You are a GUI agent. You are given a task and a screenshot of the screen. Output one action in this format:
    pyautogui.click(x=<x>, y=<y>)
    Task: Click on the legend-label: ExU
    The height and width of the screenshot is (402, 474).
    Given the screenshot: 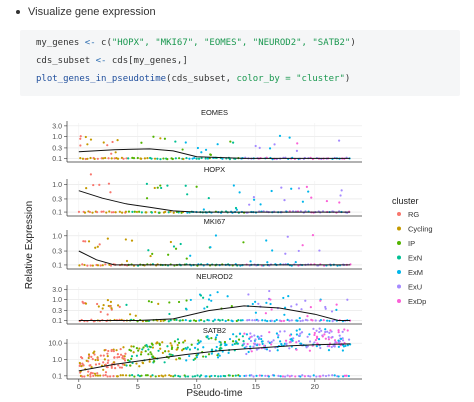 What is the action you would take?
    pyautogui.click(x=415, y=287)
    